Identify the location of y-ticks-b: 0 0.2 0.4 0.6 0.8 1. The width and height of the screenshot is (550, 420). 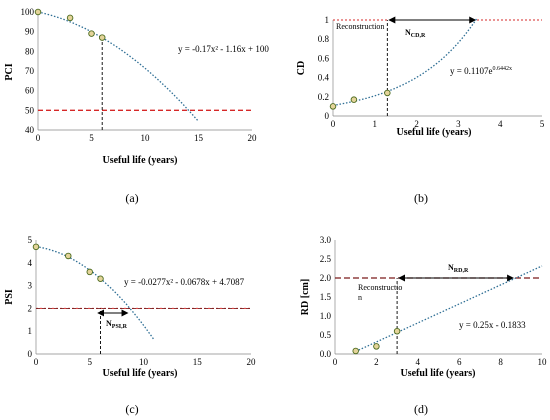
(324, 68).